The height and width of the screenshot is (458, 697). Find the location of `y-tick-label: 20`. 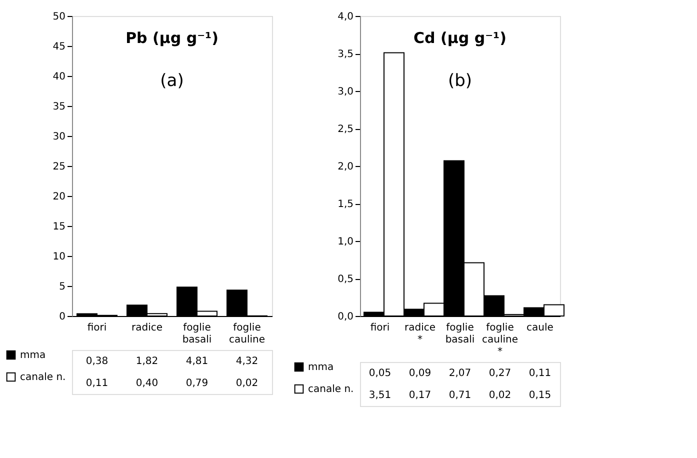

y-tick-label: 20 is located at coordinates (59, 197).